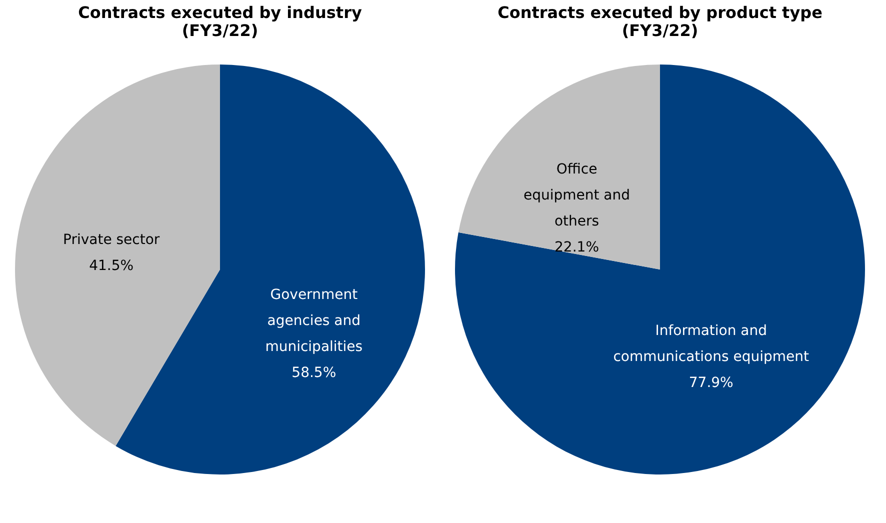 The image size is (886, 523). What do you see at coordinates (314, 373) in the screenshot?
I see `data-label: 58.5%` at bounding box center [314, 373].